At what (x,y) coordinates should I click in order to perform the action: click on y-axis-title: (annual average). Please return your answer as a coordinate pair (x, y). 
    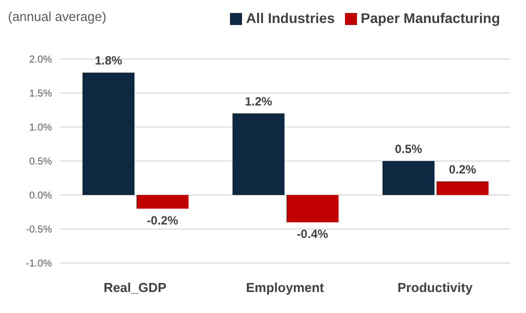
    Looking at the image, I should click on (57, 16).